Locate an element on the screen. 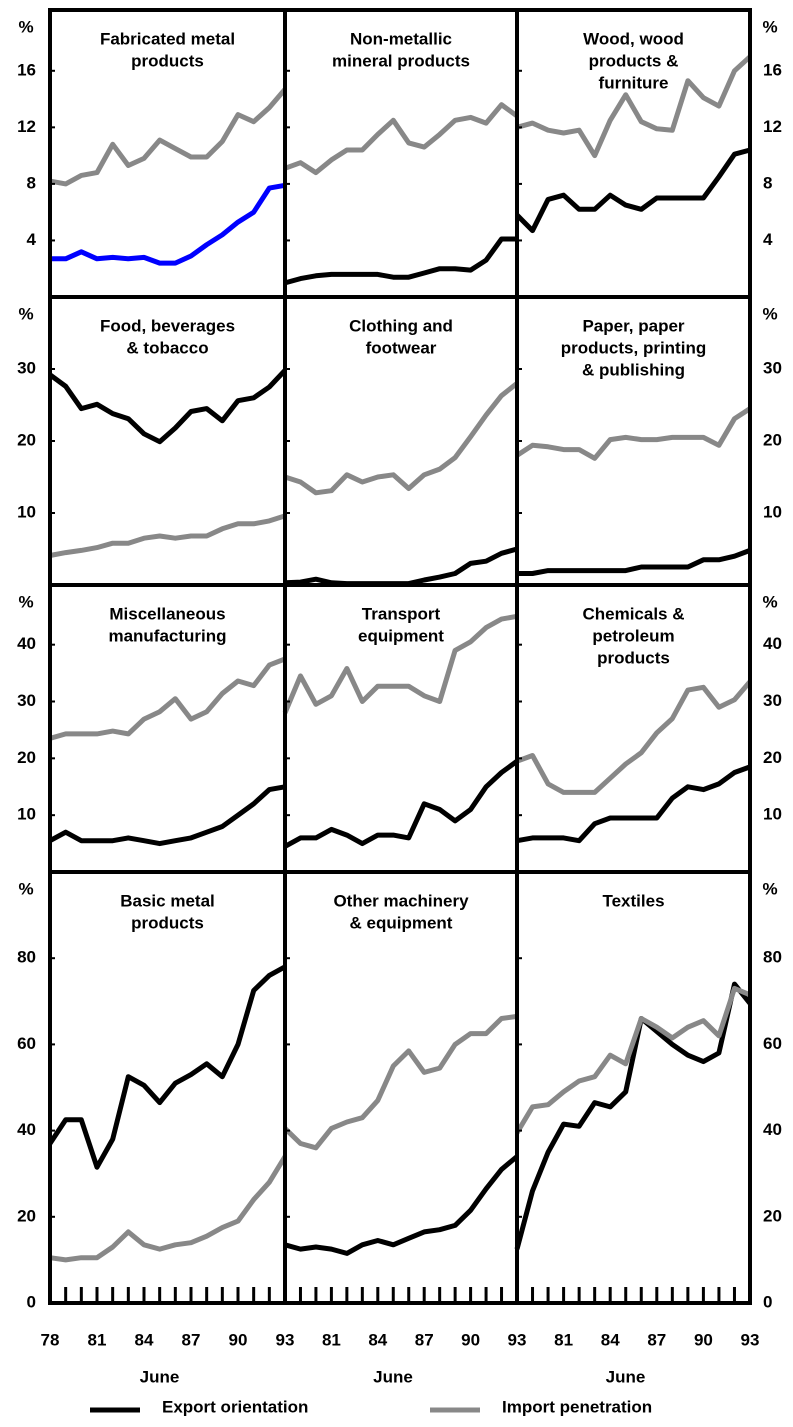  y-tick-label: 4 is located at coordinates (32, 239).